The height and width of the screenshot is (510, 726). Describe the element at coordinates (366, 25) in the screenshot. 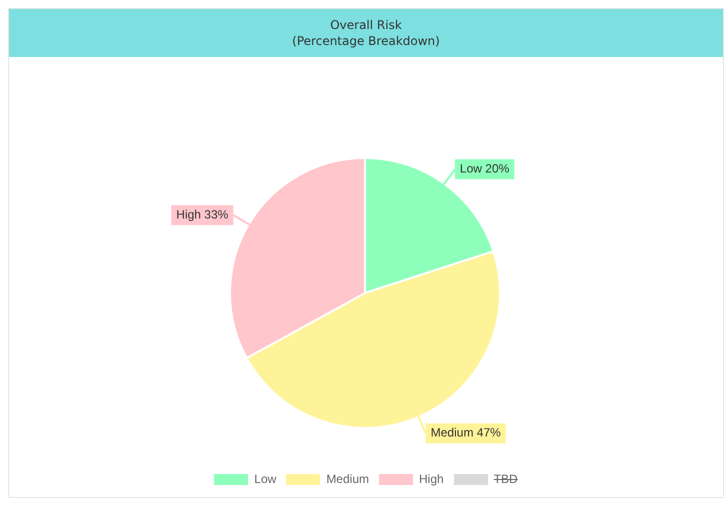

I see `chart-title: Overall Risk` at that location.